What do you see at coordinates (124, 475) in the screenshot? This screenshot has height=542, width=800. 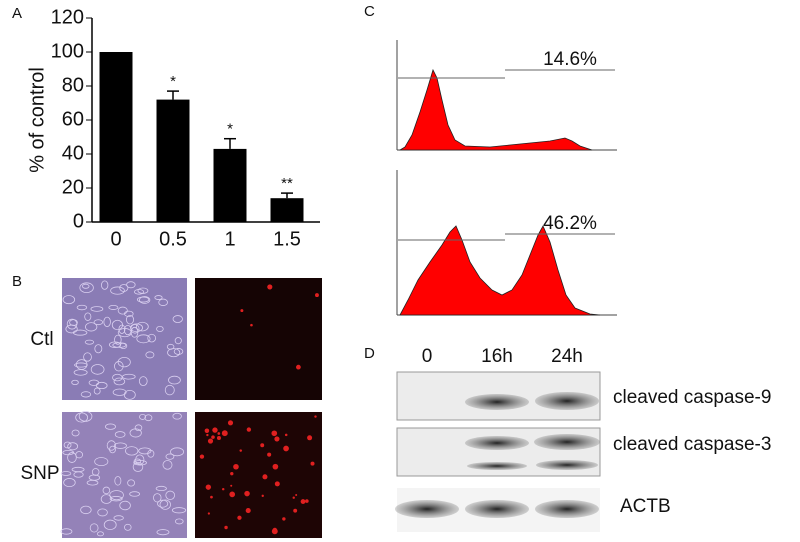 I see `phase-image` at bounding box center [124, 475].